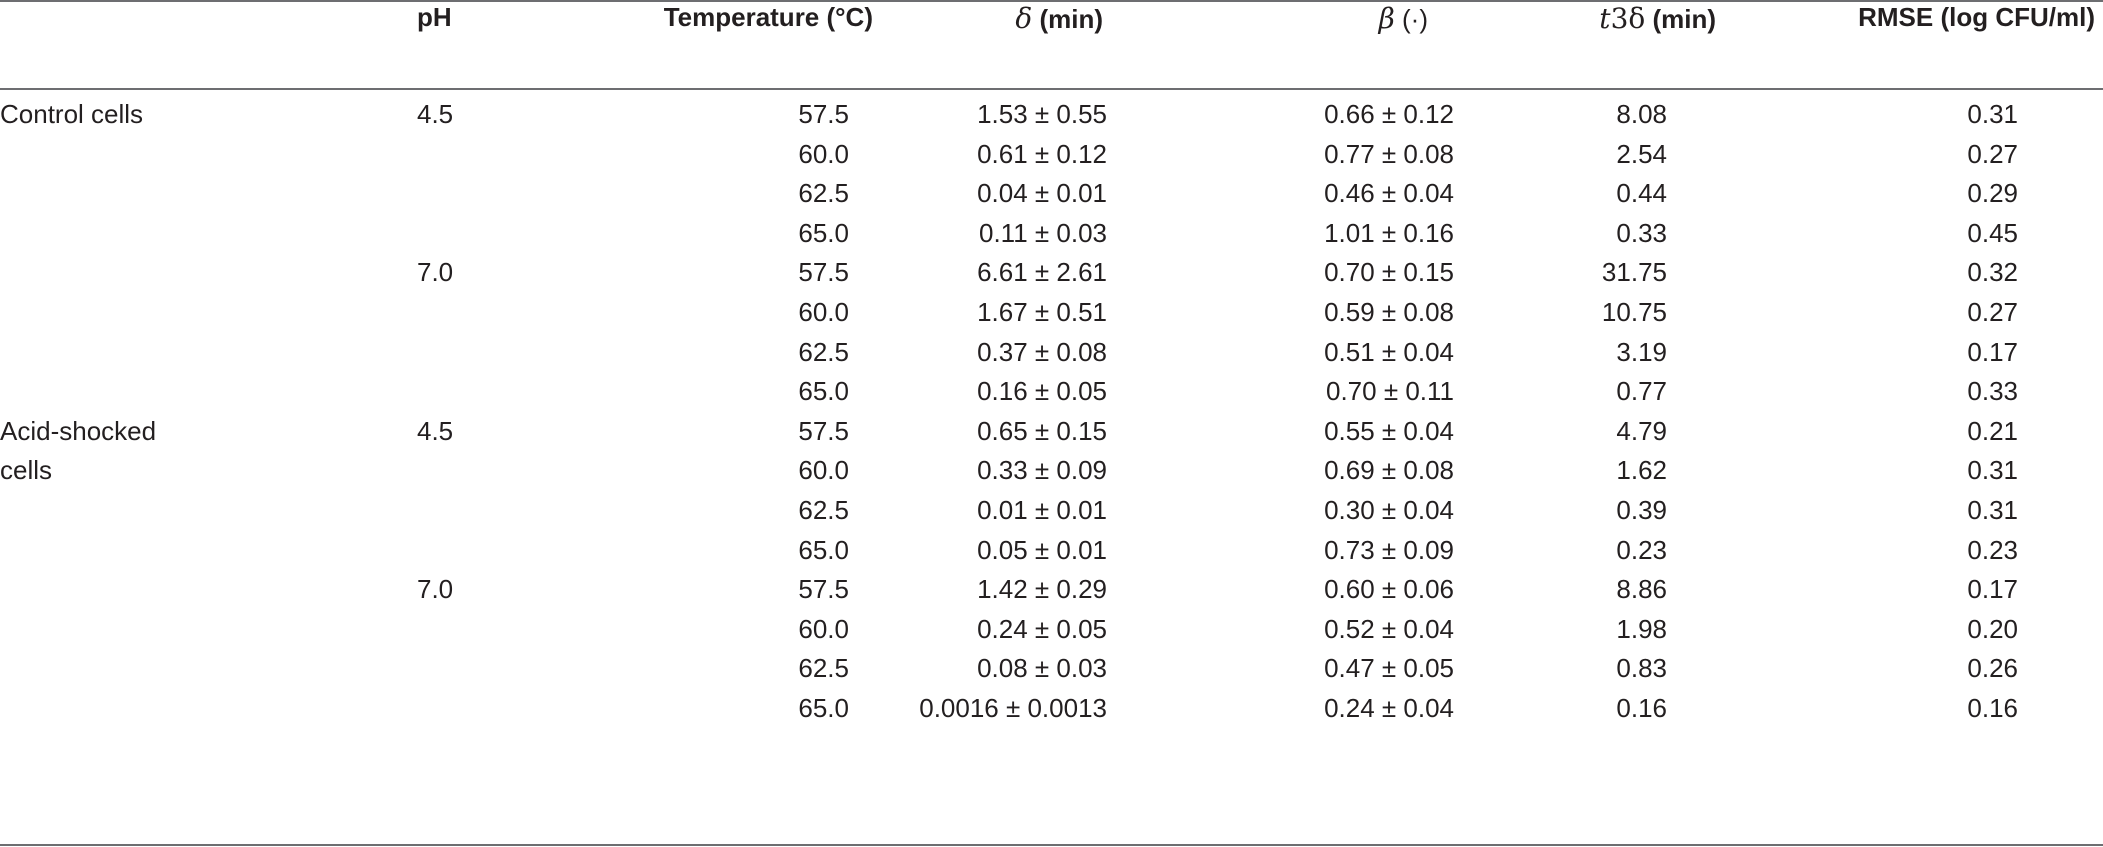 Image resolution: width=2103 pixels, height=847 pixels. I want to click on cell-beta: 0.60 ± 0.06, so click(1389, 589).